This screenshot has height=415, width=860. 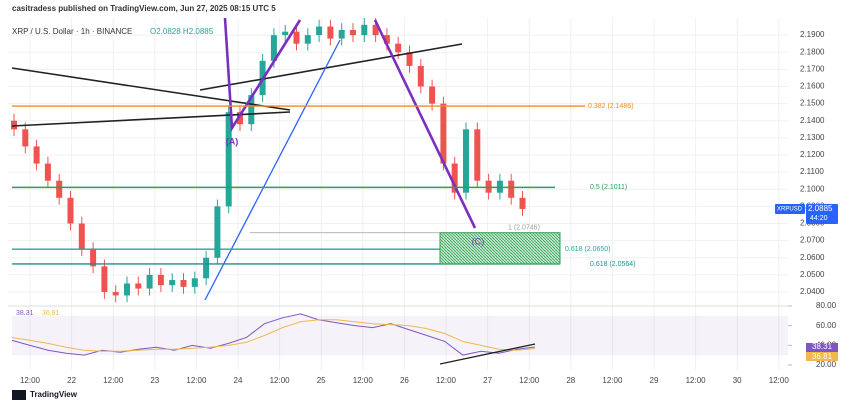 I want to click on x-tick-label: 26, so click(x=404, y=380).